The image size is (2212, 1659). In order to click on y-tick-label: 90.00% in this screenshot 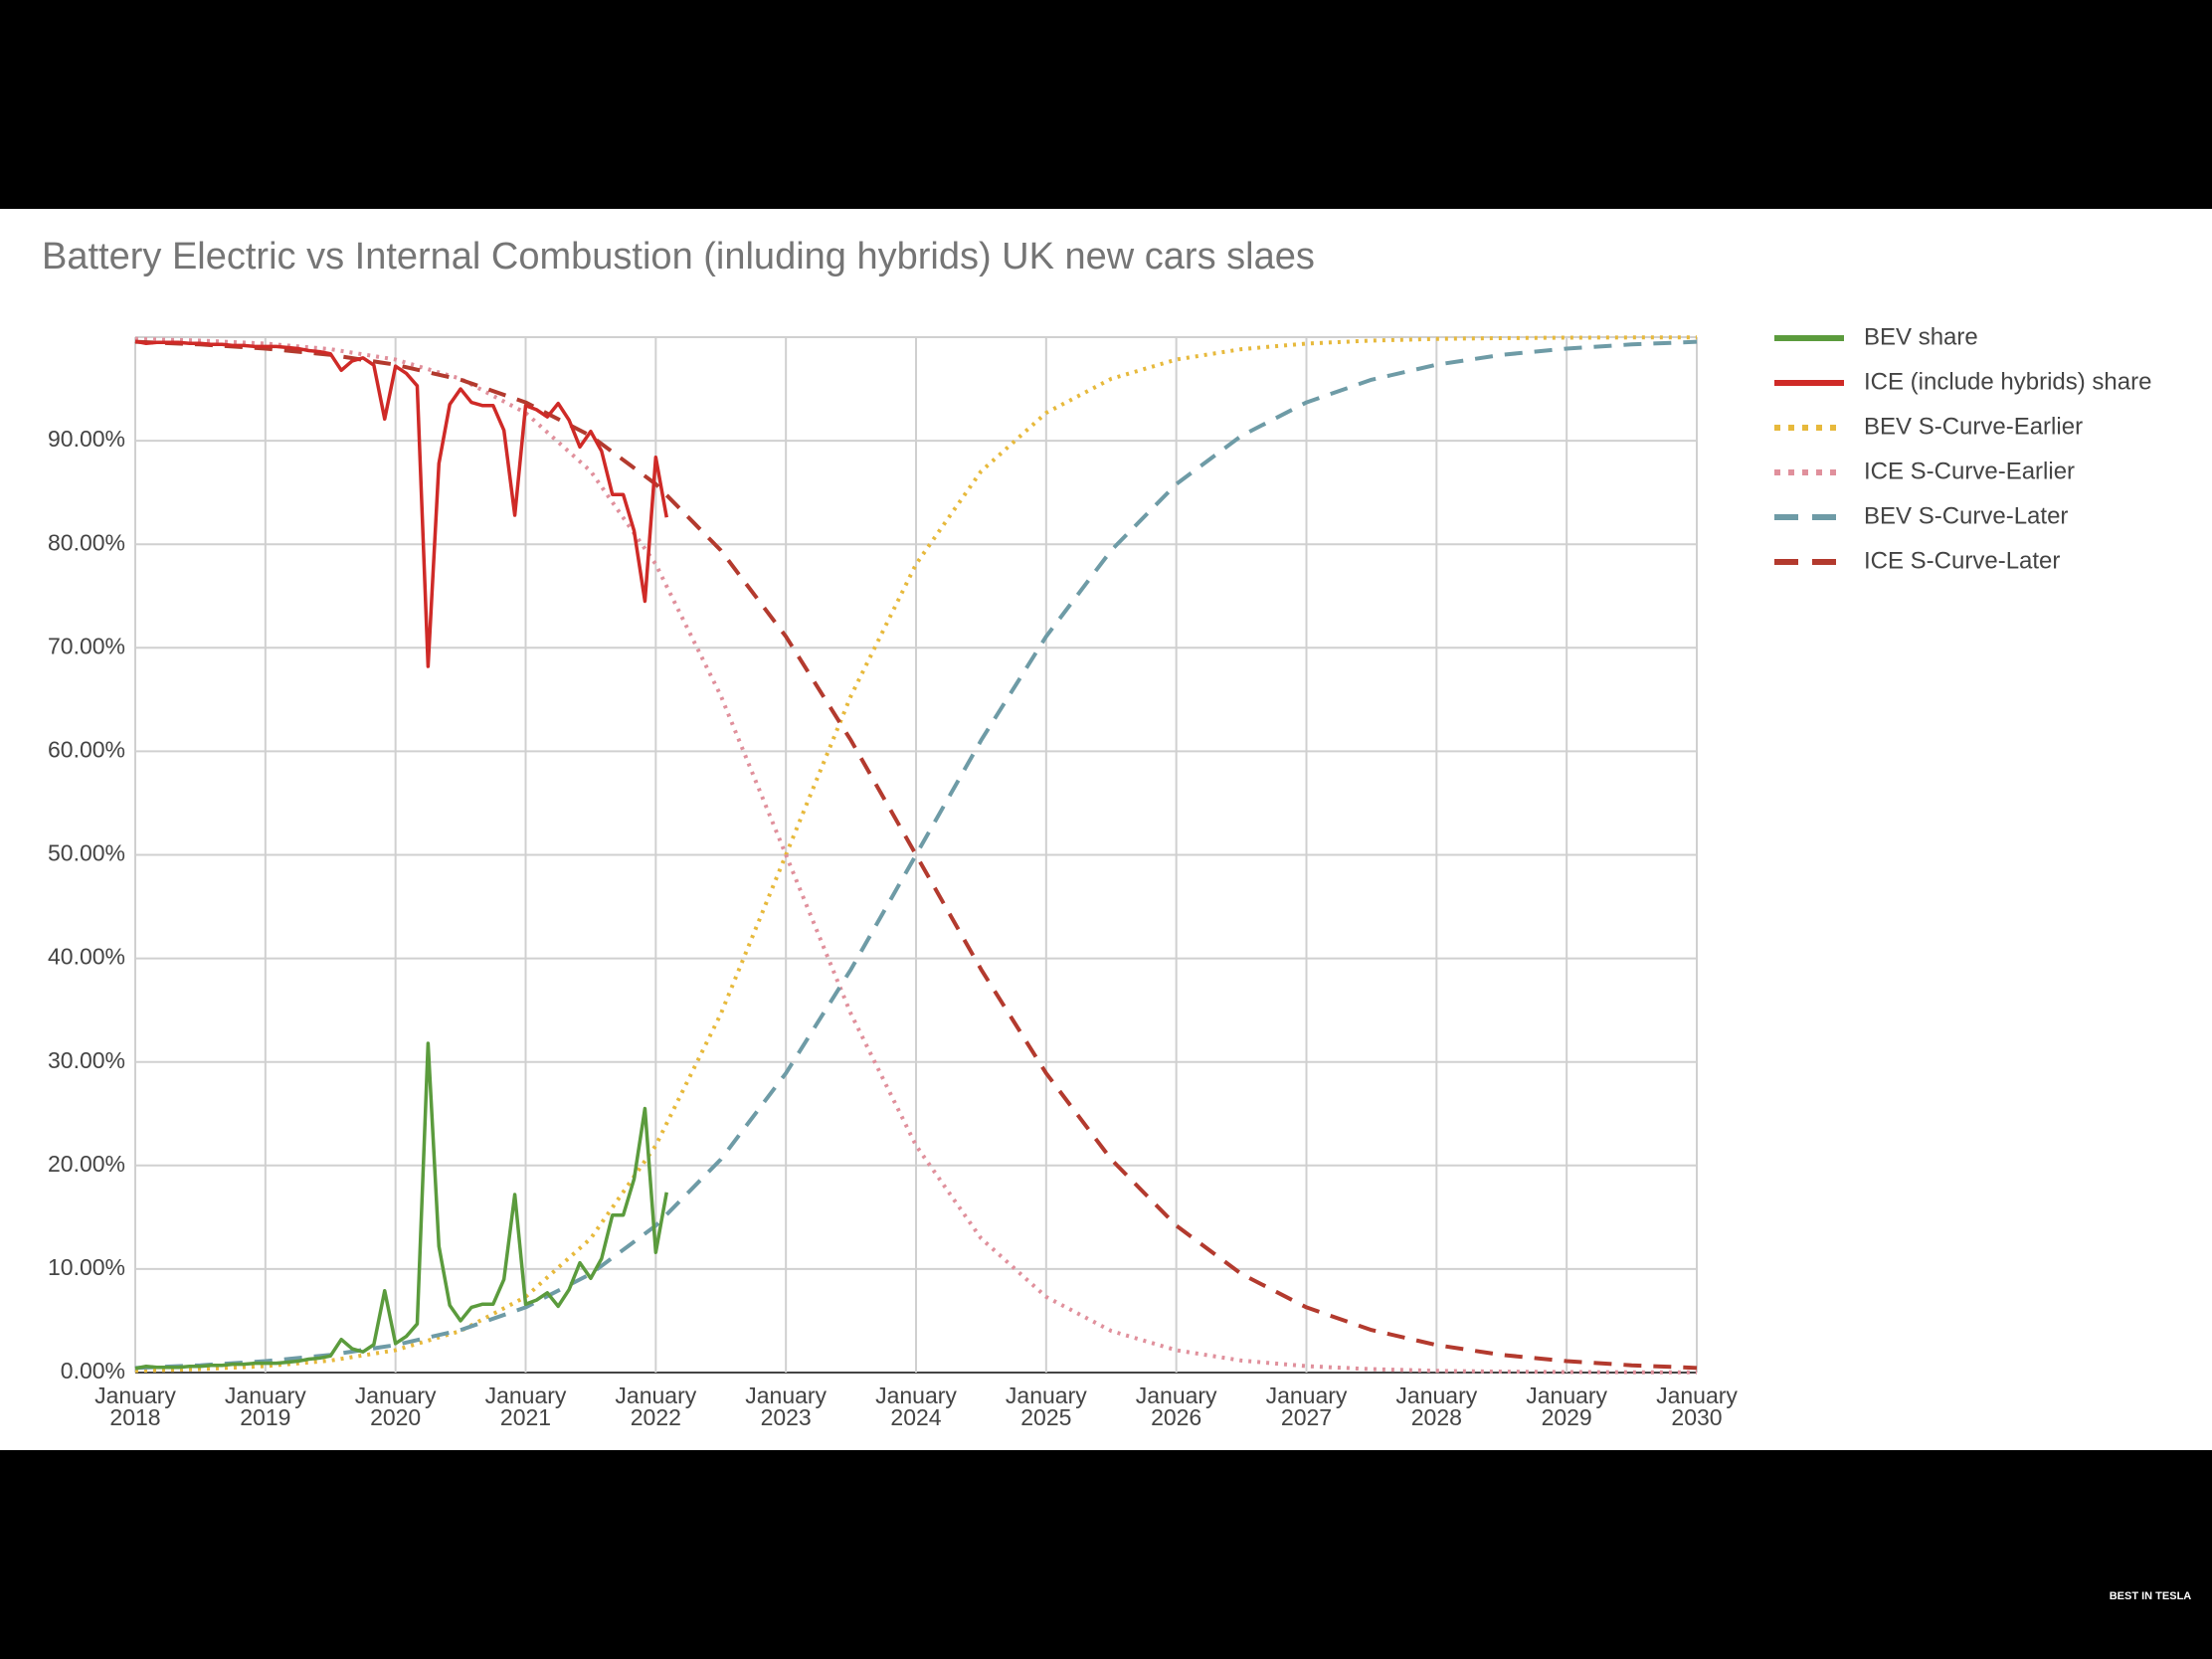, I will do `click(86, 439)`.